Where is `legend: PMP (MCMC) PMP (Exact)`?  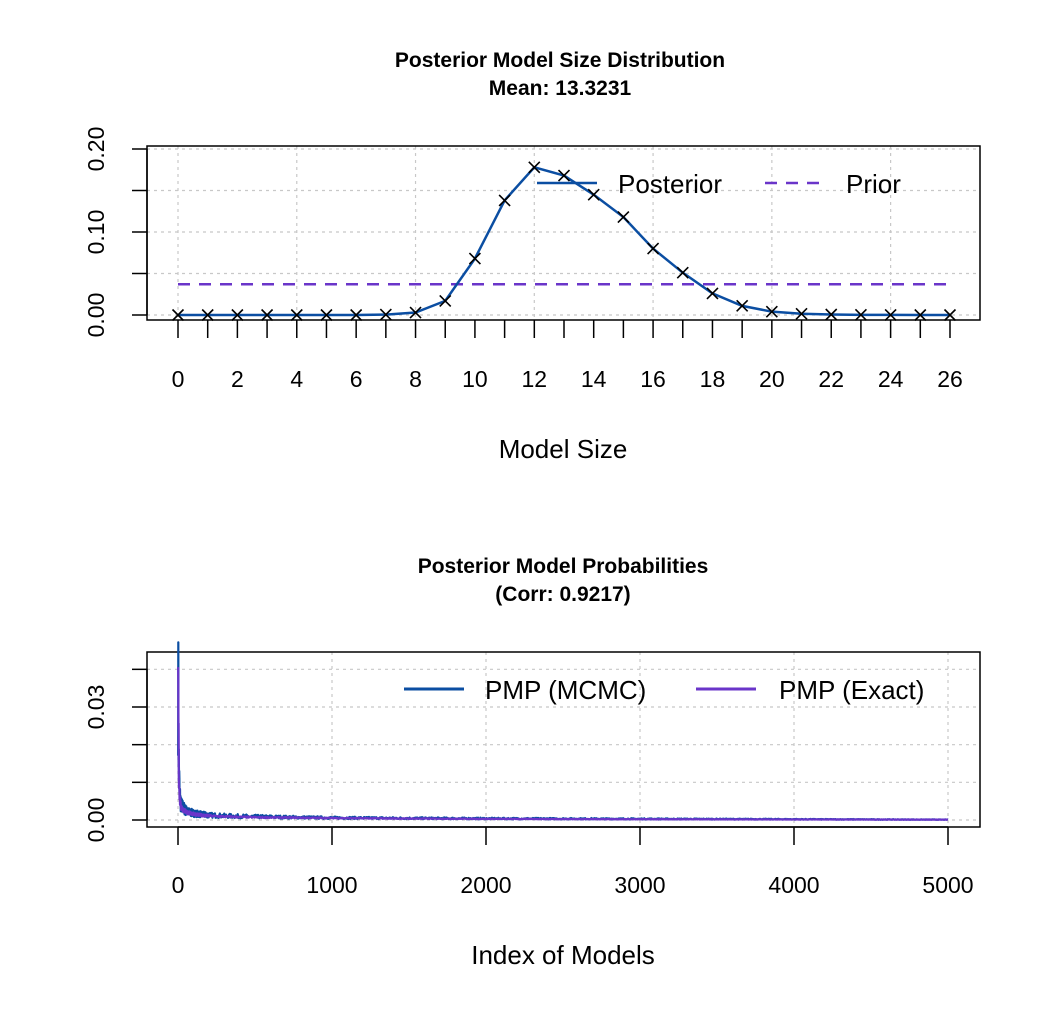 legend: PMP (MCMC) PMP (Exact) is located at coordinates (664, 690).